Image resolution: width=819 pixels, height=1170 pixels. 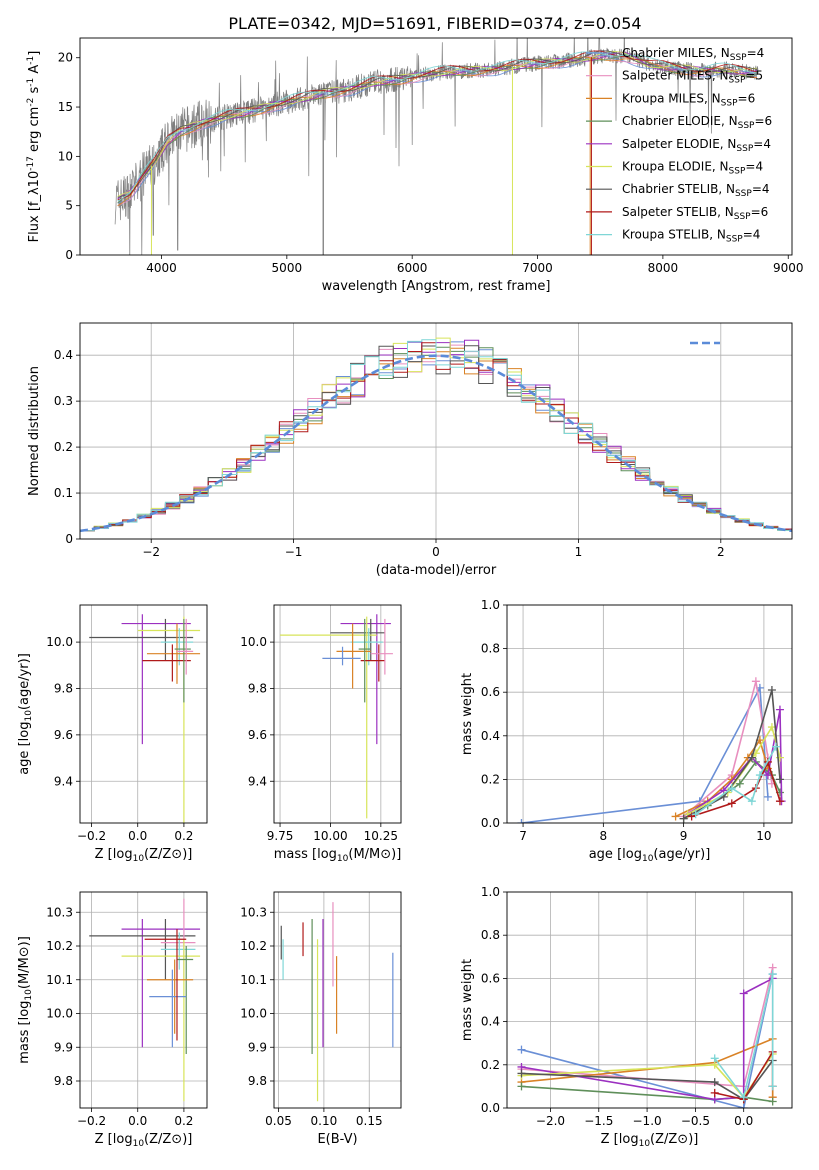 I want to click on model-line-krou_miles, so click(x=437, y=131).